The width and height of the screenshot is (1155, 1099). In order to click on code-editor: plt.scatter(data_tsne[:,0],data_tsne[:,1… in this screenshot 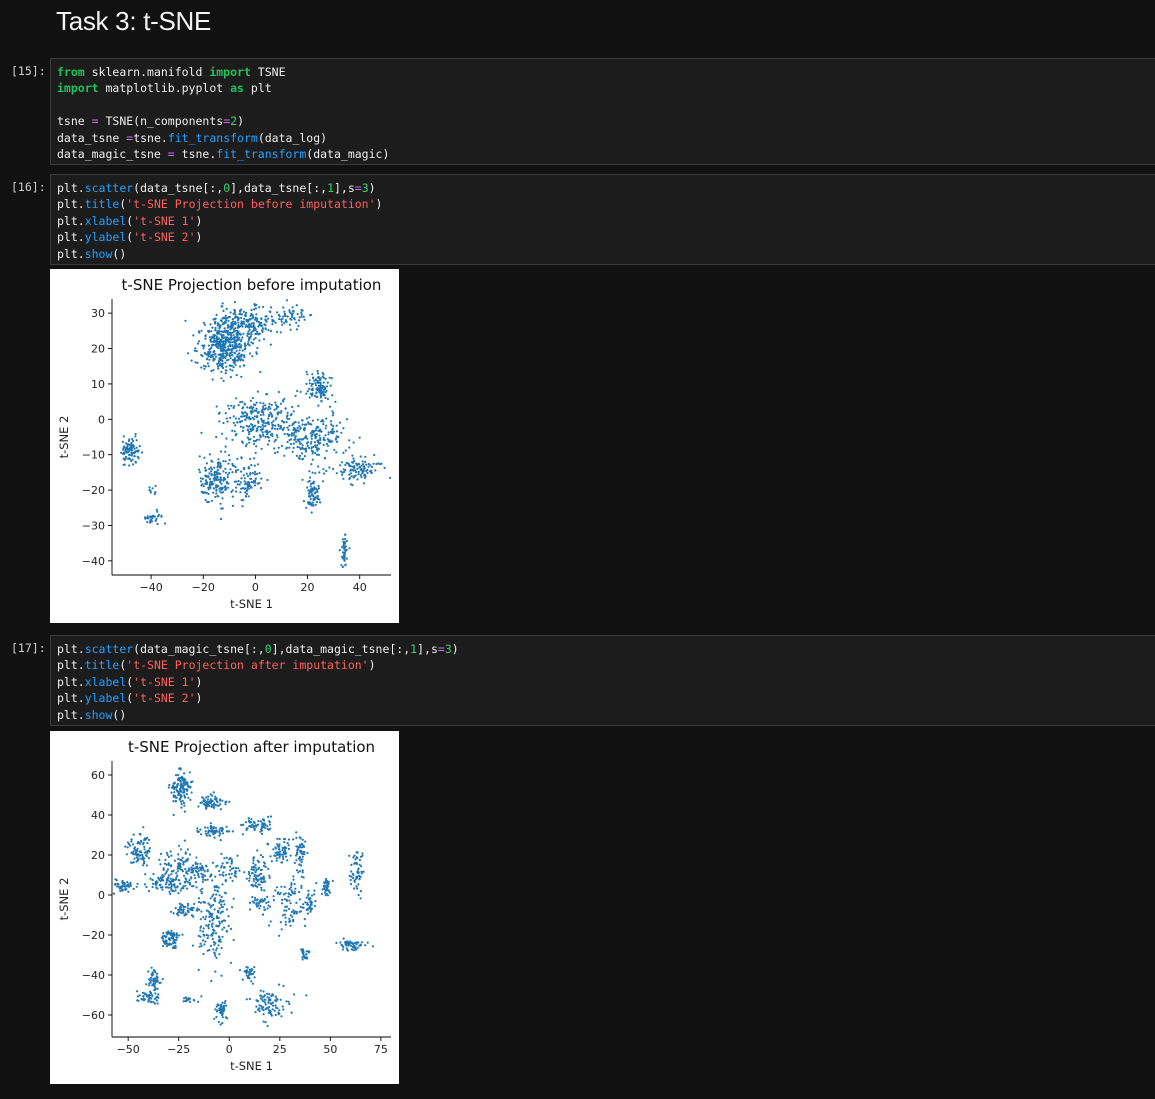, I will do `click(606, 221)`.